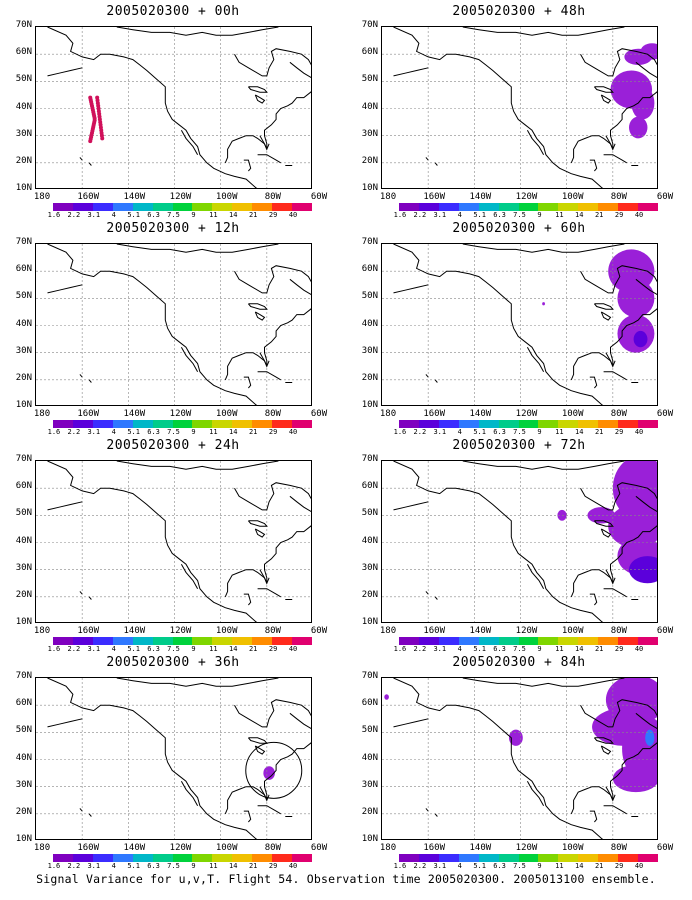 This screenshot has height=900, width=692. I want to click on lat-tick-label: 50N, so click(23, 513).